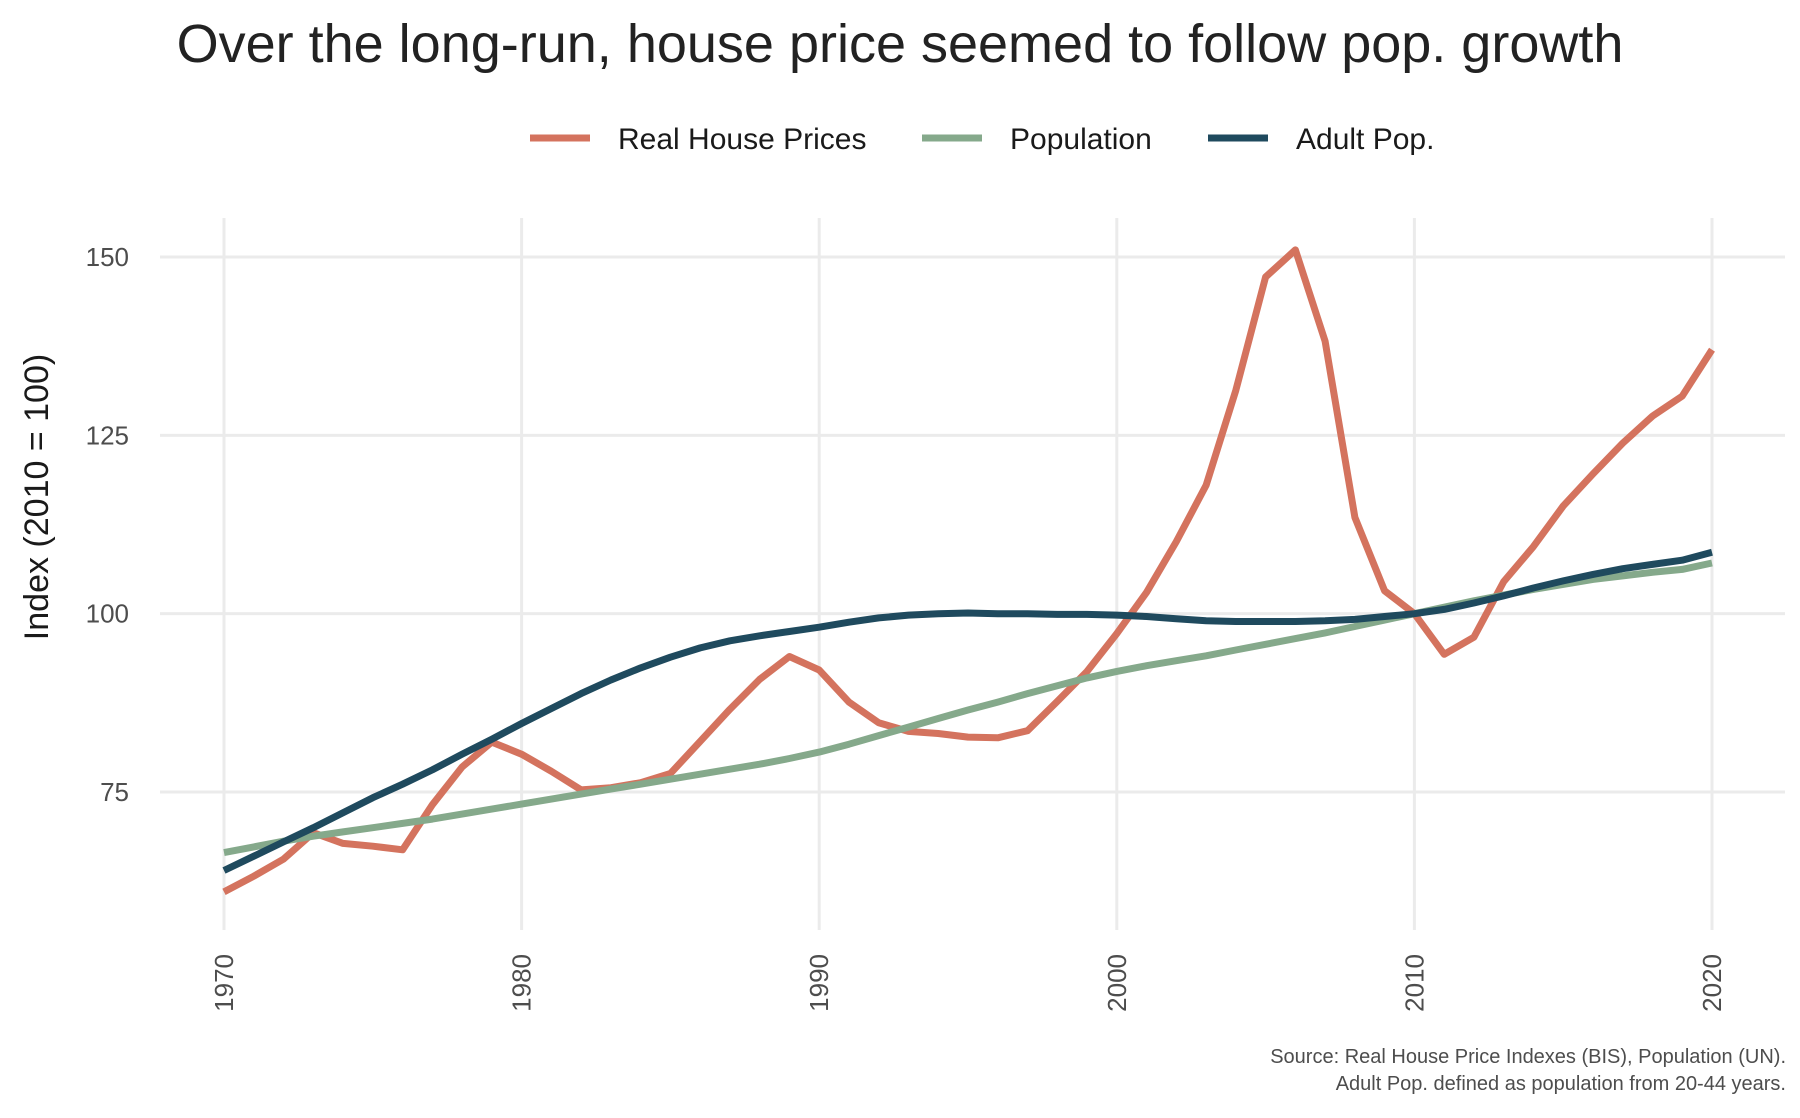 The width and height of the screenshot is (1800, 1118). I want to click on x-tick-label: 2010, so click(1414, 983).